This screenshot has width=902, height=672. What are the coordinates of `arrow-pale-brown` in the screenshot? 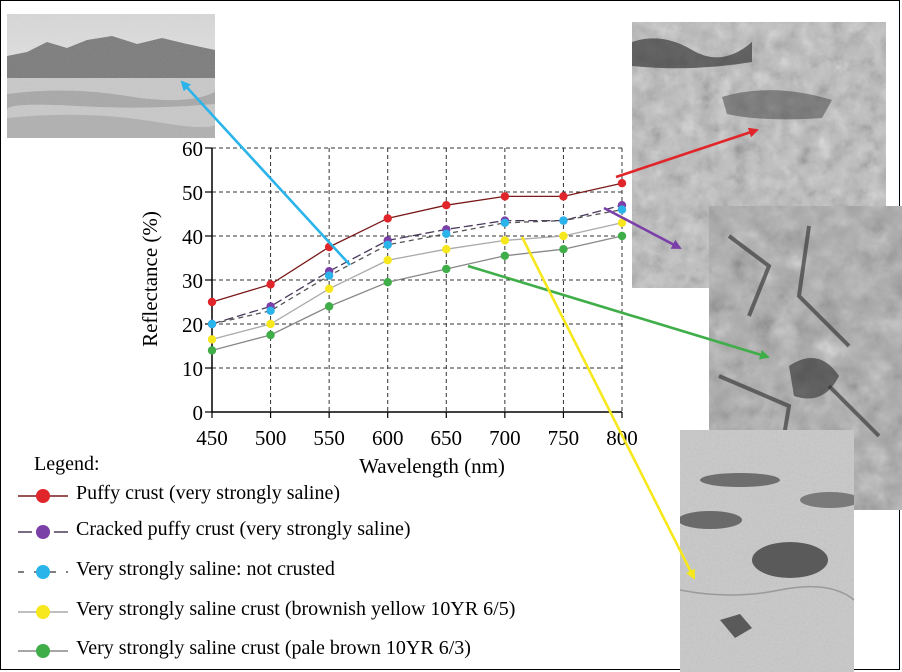 It's located at (618, 312).